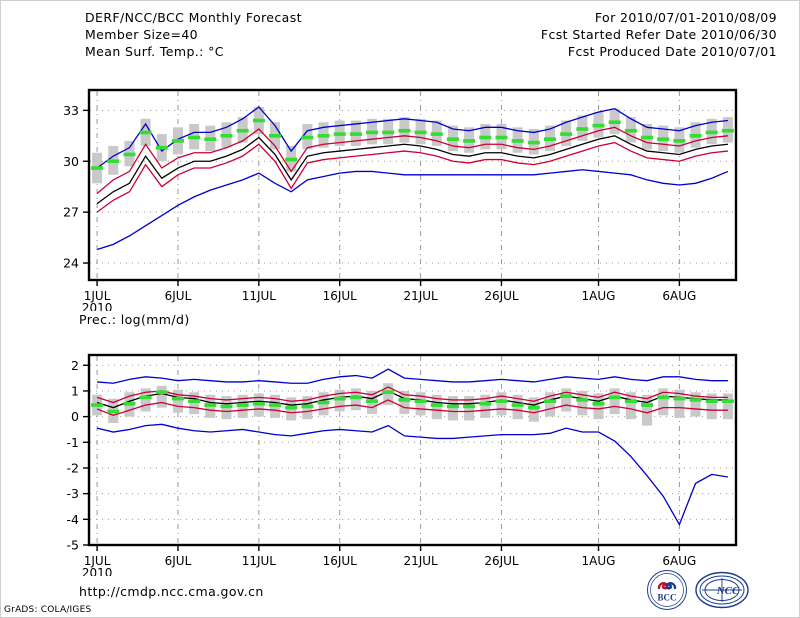 The width and height of the screenshot is (800, 618). What do you see at coordinates (685, 17) in the screenshot?
I see `forecast-range-label: For 2010/07/01-2010/08/09` at bounding box center [685, 17].